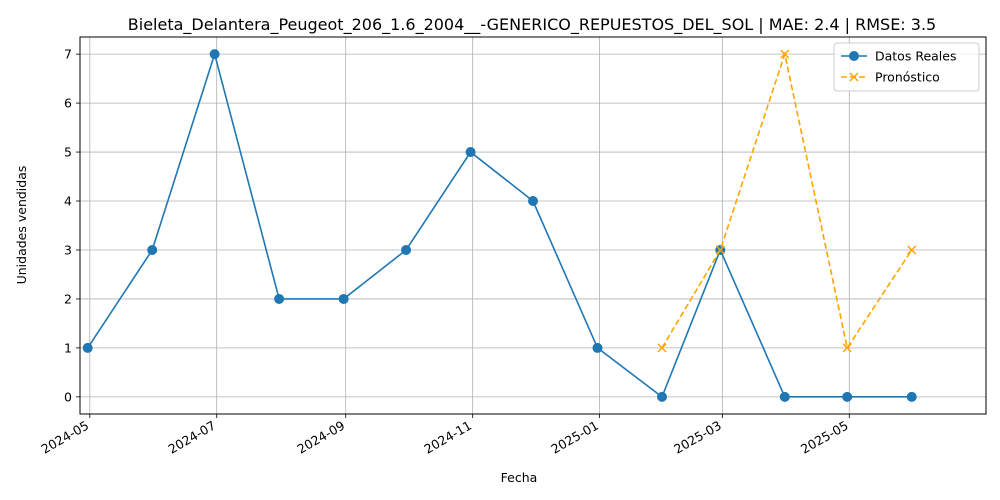 This screenshot has height=500, width=1000. I want to click on legend-marker-pron-stico, so click(854, 77).